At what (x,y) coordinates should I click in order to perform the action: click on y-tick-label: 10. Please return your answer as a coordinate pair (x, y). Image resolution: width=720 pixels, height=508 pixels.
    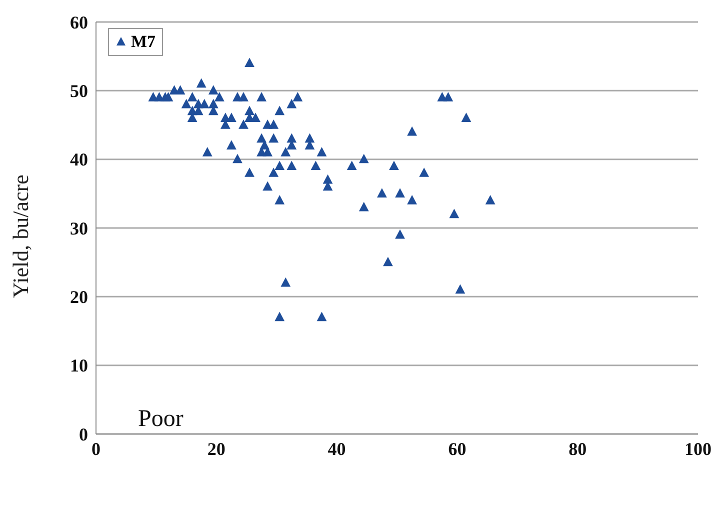
    Looking at the image, I should click on (79, 366).